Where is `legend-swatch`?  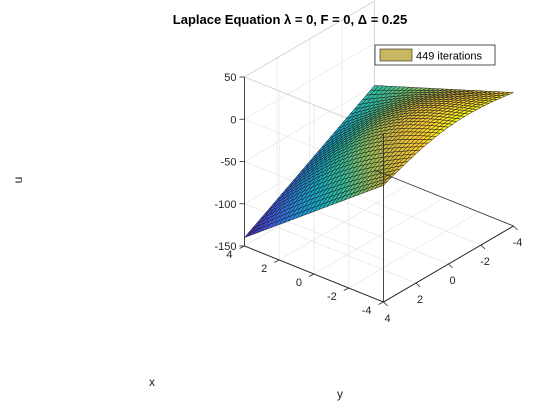 legend-swatch is located at coordinates (396, 55).